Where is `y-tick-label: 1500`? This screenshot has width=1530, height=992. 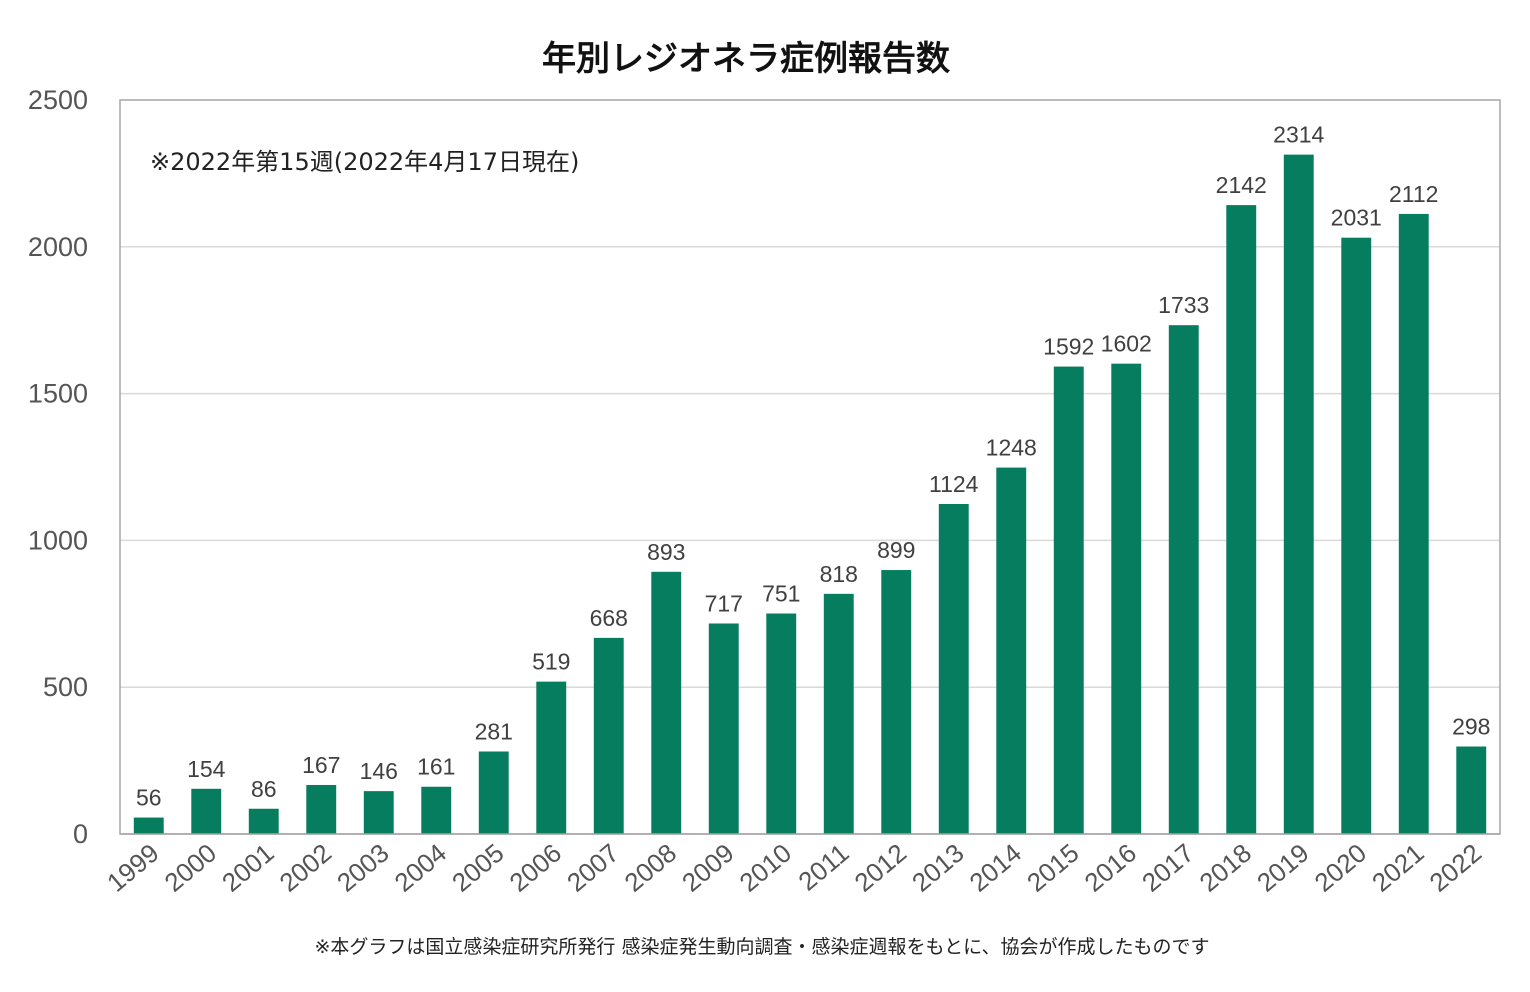
y-tick-label: 1500 is located at coordinates (58, 394).